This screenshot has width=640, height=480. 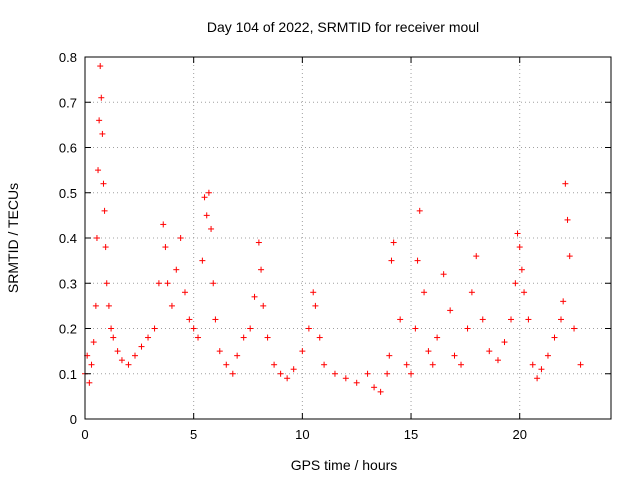 What do you see at coordinates (13, 238) in the screenshot?
I see `y-axis-label: SRMTID / TECUs` at bounding box center [13, 238].